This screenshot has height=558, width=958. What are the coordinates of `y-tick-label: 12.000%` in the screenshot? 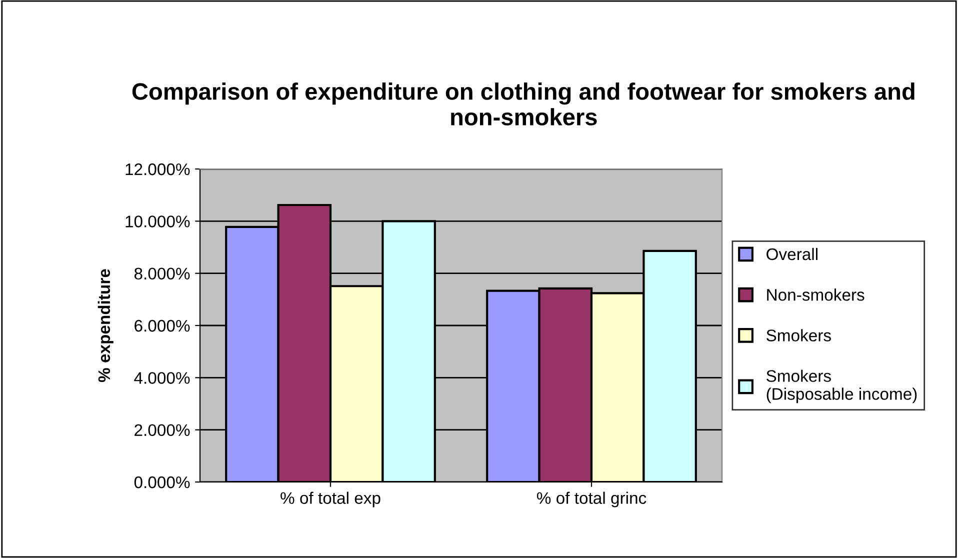 It's located at (158, 169).